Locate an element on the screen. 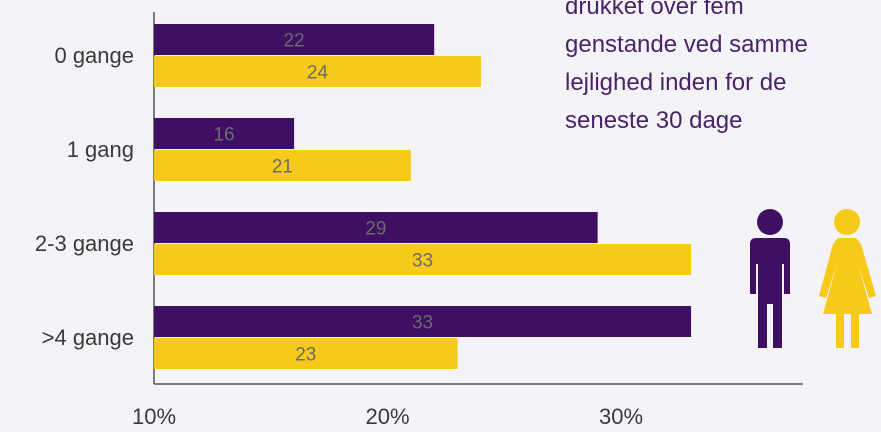  bar-value-label: 29 is located at coordinates (375, 229).